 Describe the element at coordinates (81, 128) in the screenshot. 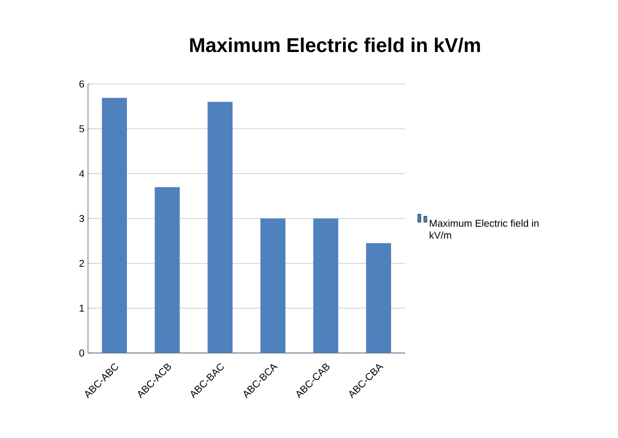

I see `y-tick-label: 5` at that location.